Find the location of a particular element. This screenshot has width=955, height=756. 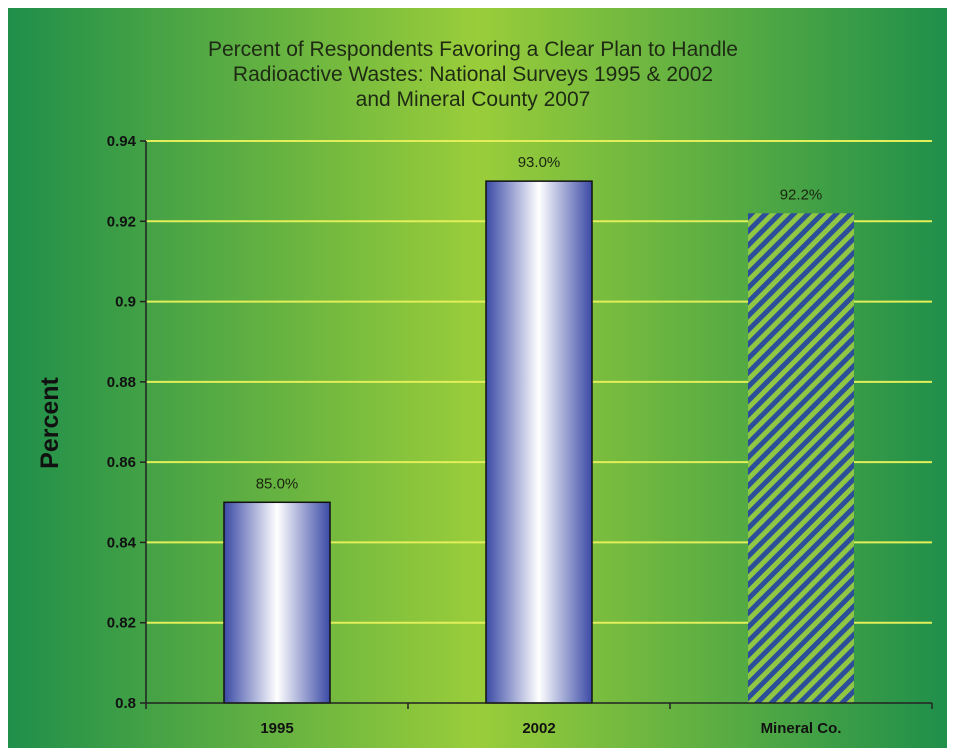

y-tick-label: 0.82 is located at coordinates (121, 623).